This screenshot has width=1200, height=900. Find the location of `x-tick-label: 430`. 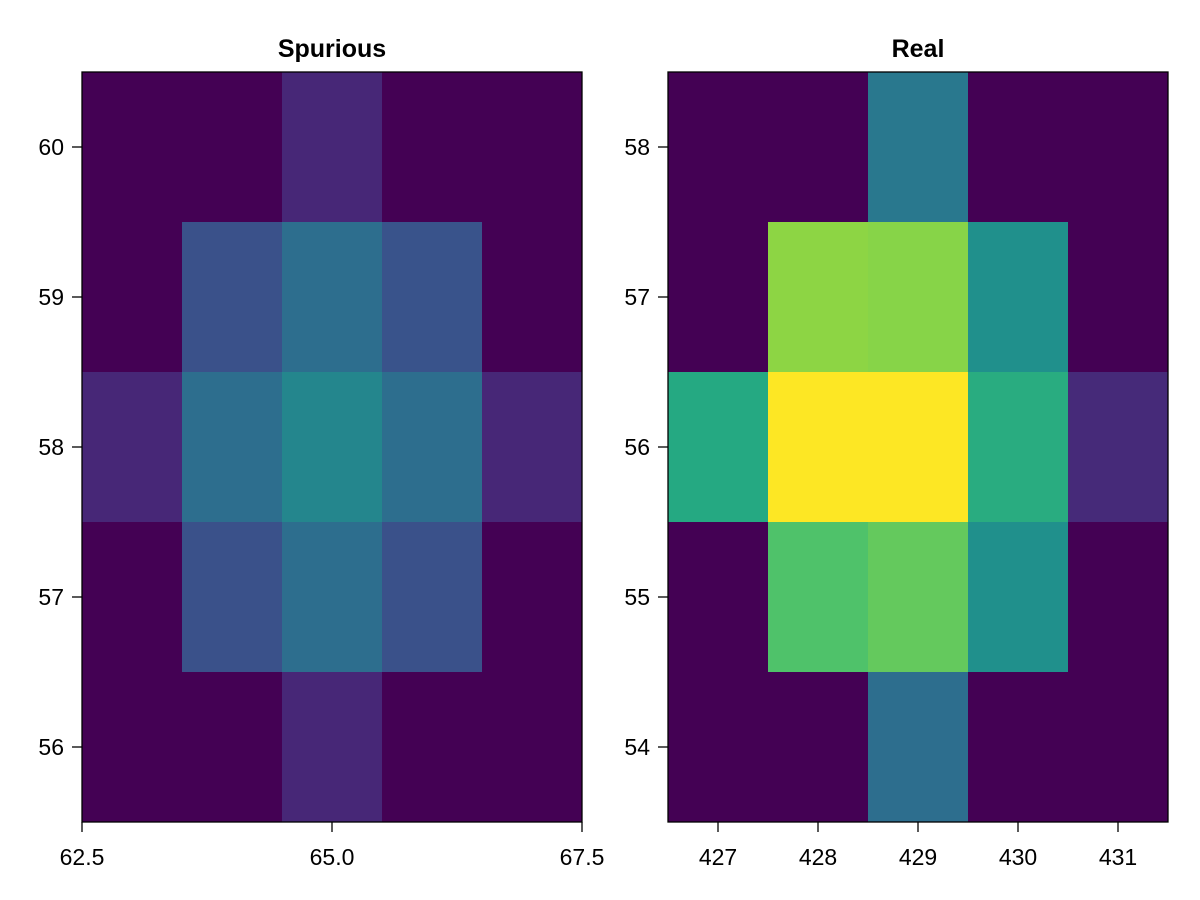

x-tick-label: 430 is located at coordinates (1018, 857).